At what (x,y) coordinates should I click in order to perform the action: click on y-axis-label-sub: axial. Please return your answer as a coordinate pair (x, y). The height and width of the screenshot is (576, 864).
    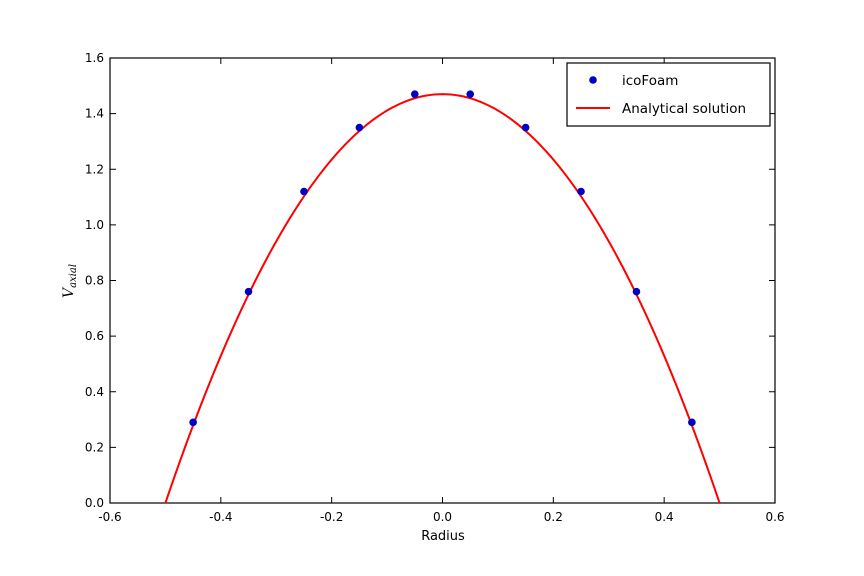
    Looking at the image, I should click on (73, 276).